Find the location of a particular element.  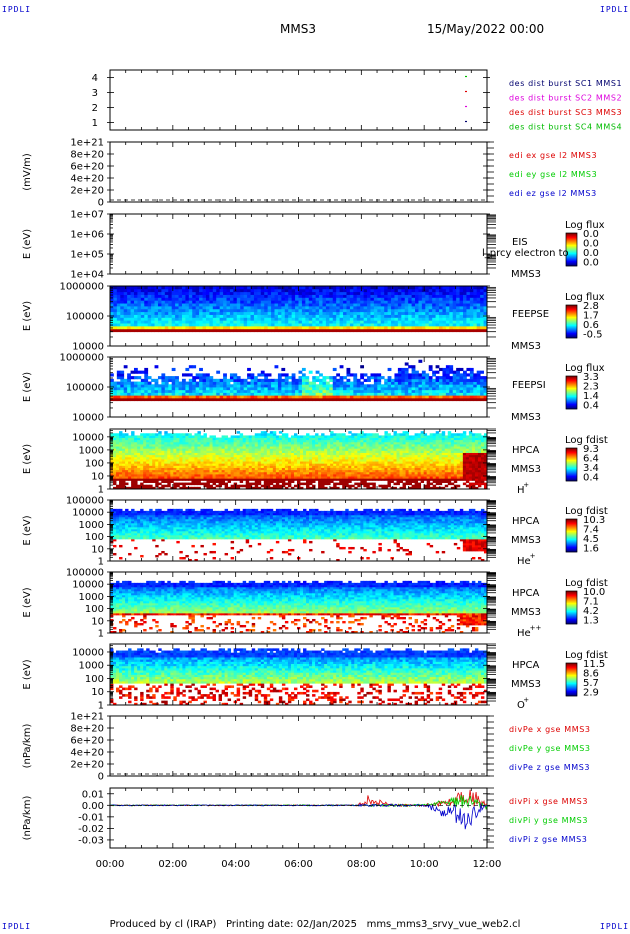

panel-feepsi-ytick-label: 1000000 is located at coordinates (81, 358).